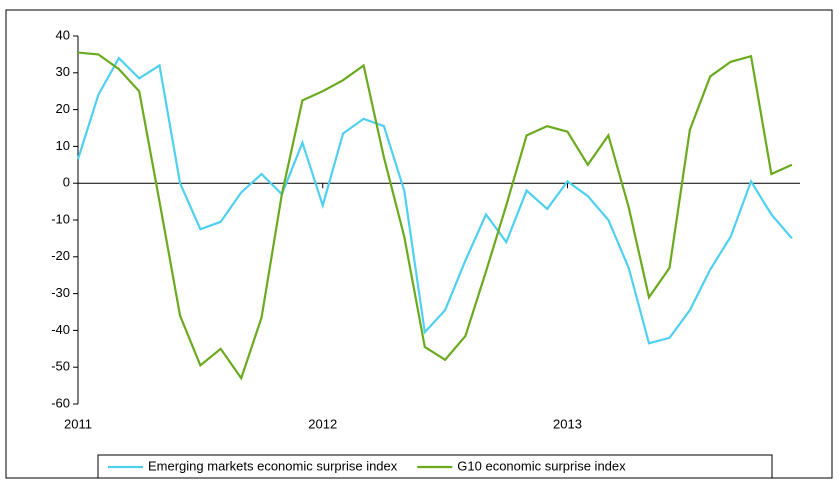 This screenshot has height=482, width=839. What do you see at coordinates (63, 145) in the screenshot?
I see `y-tick-label: 10` at bounding box center [63, 145].